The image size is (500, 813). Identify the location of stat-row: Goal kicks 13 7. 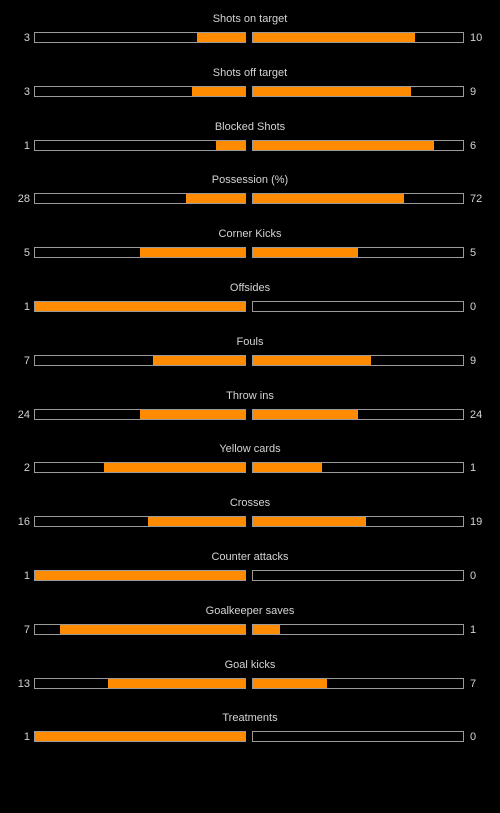
(250, 678).